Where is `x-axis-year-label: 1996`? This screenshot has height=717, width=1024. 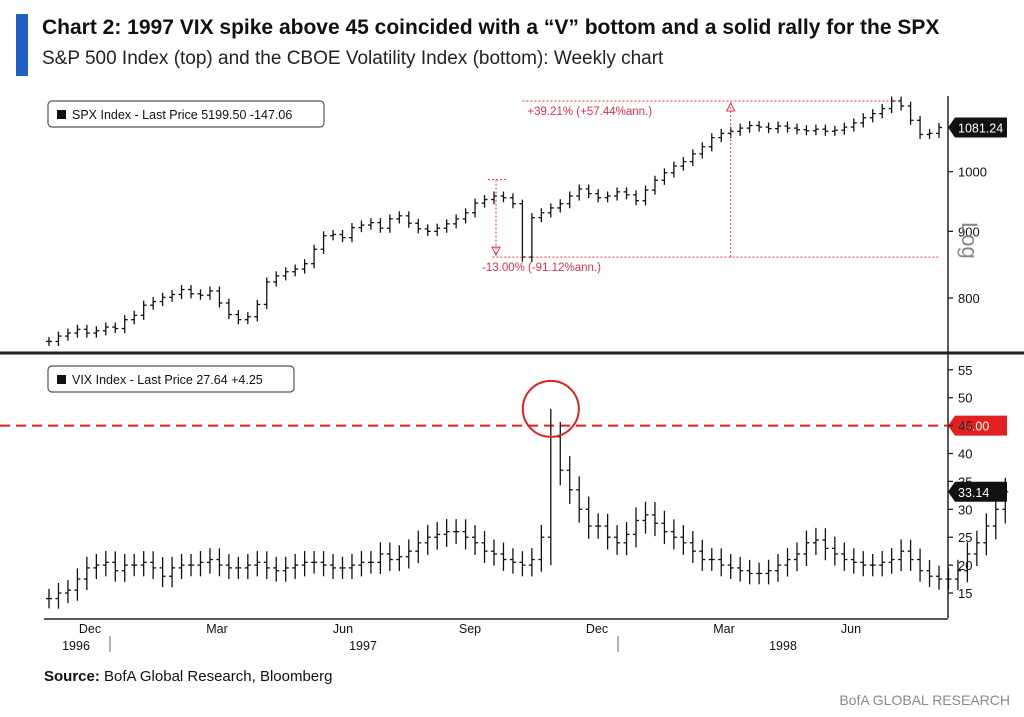 x-axis-year-label: 1996 is located at coordinates (76, 646).